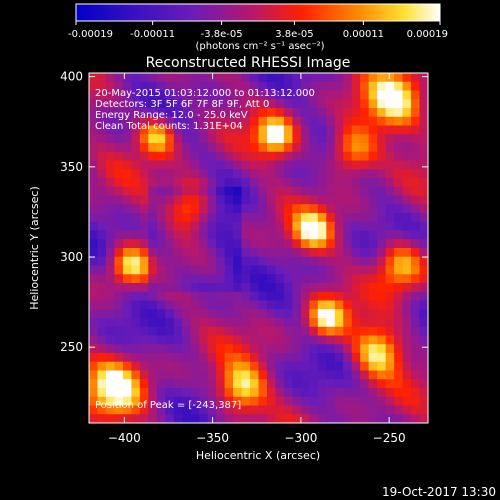 This screenshot has width=500, height=500. Describe the element at coordinates (258, 455) in the screenshot. I see `x-axis-label: Heliocentric X (arcsec)` at that location.